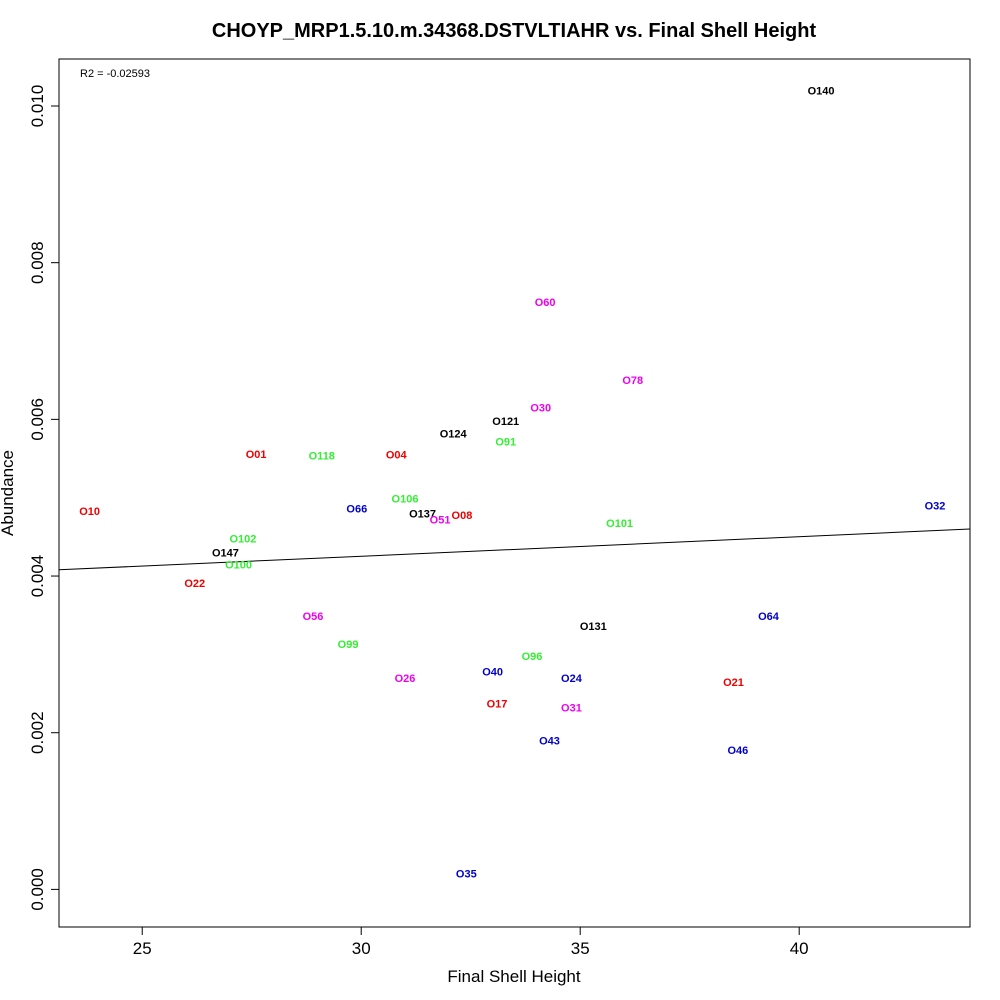 This screenshot has width=1000, height=1000. Describe the element at coordinates (405, 499) in the screenshot. I see `point-label-o106: O106` at that location.